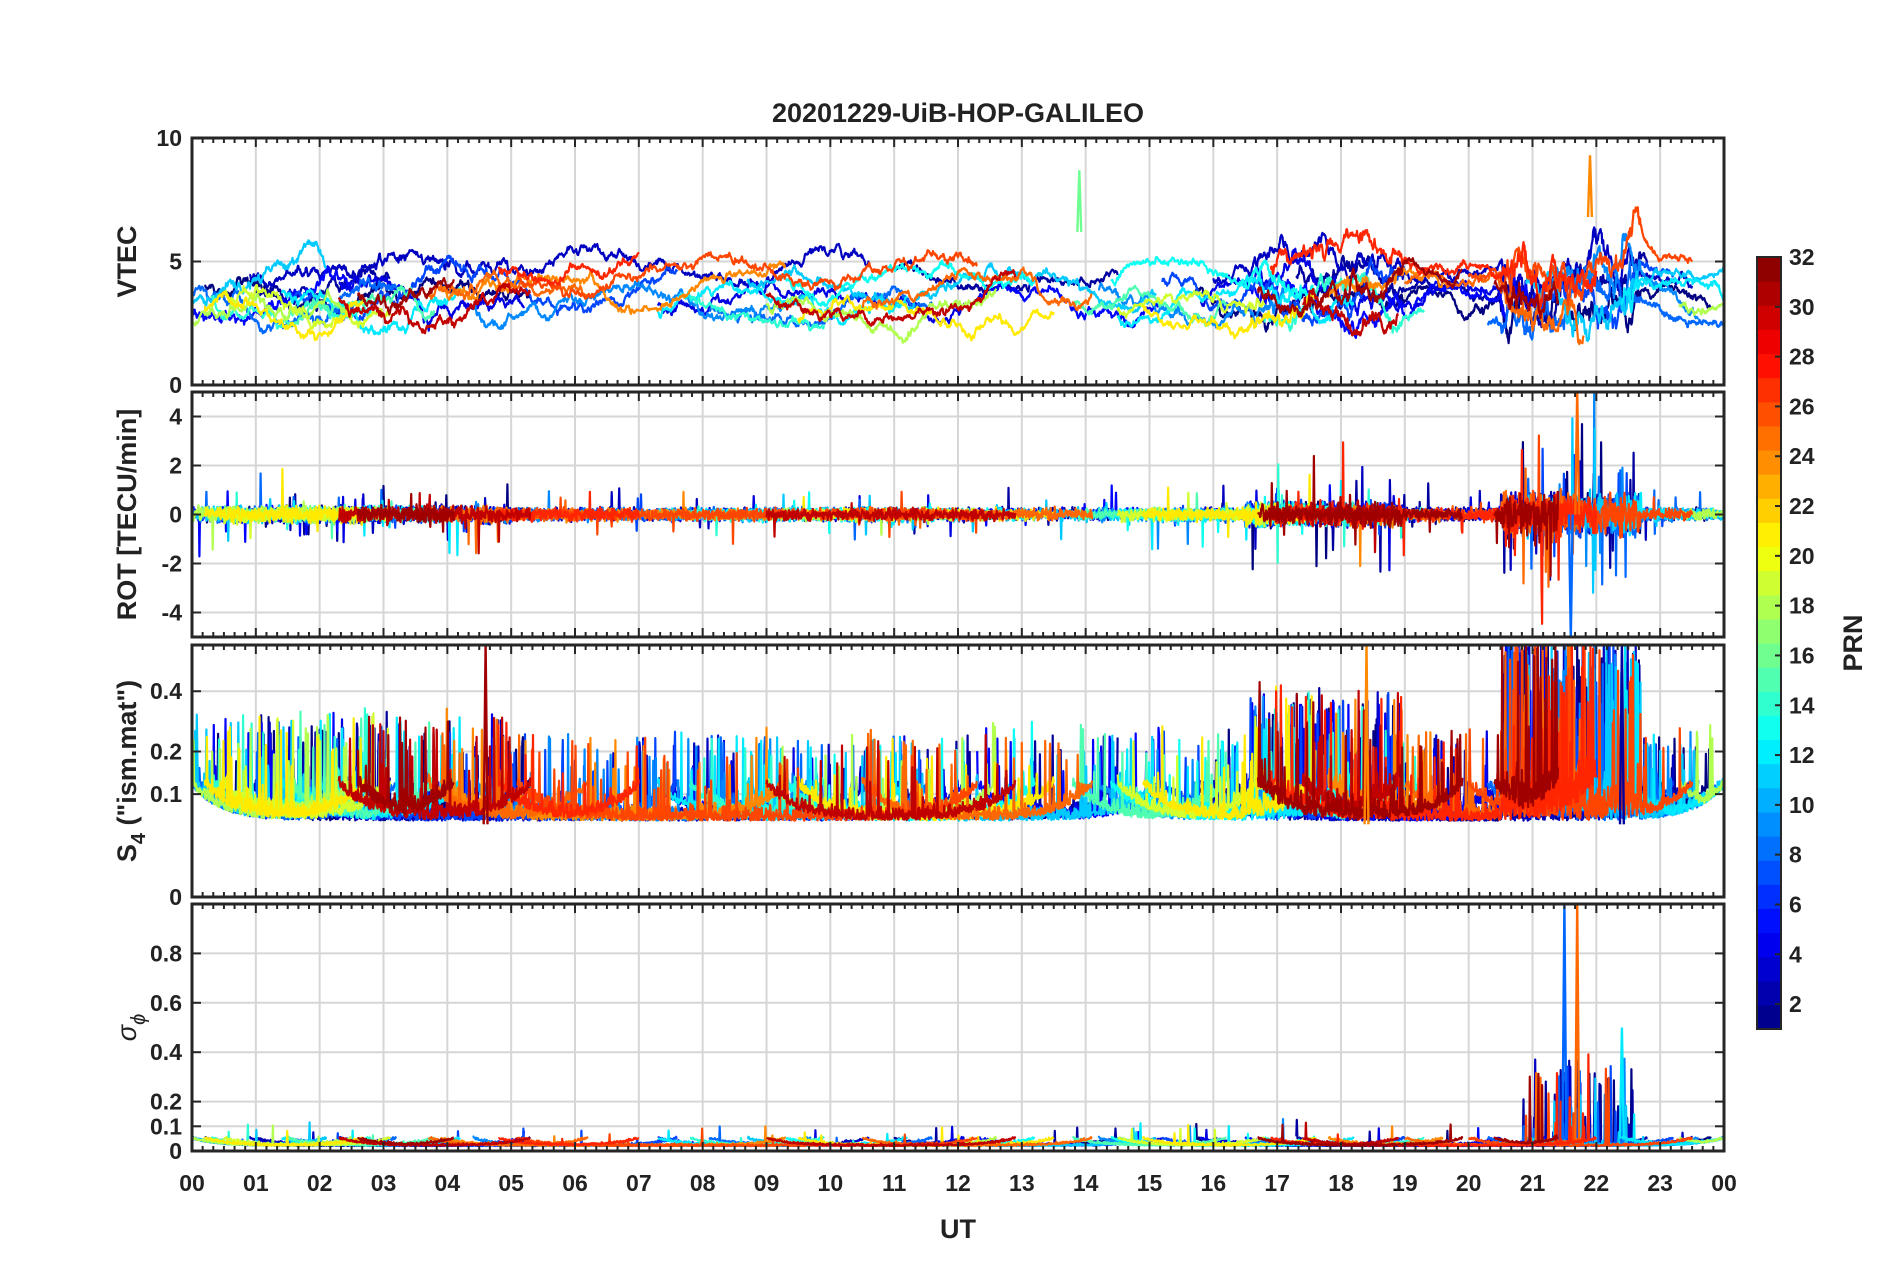 The height and width of the screenshot is (1272, 1902). I want to click on x-tick-label: 22, so click(1597, 1183).